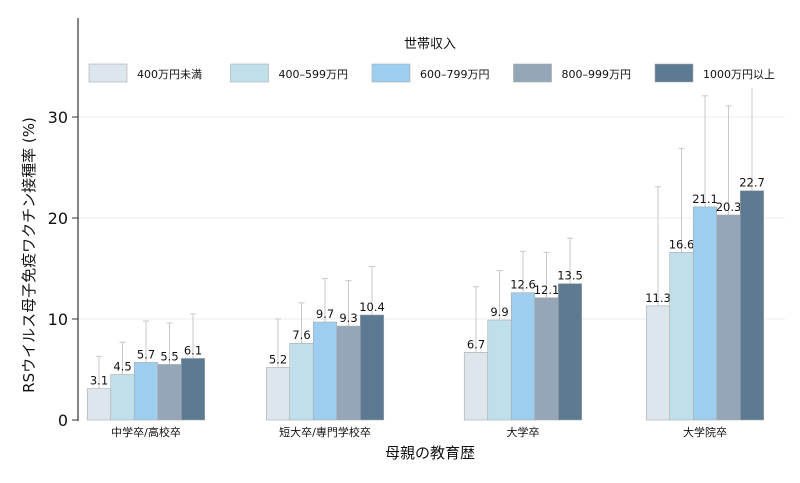 This screenshot has width=800, height=483. Describe the element at coordinates (348, 318) in the screenshot. I see `data-label: 9.3` at that location.